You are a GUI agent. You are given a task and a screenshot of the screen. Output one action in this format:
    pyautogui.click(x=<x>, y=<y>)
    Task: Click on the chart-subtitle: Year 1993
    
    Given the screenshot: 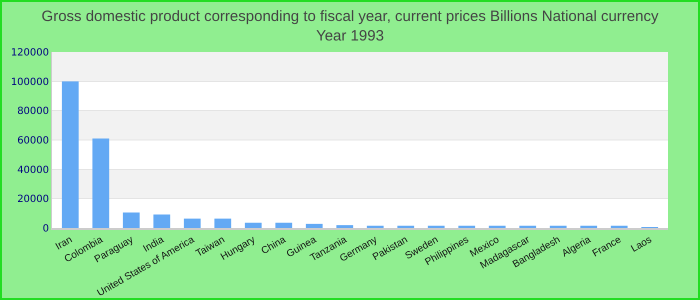 What is the action you would take?
    pyautogui.click(x=350, y=36)
    